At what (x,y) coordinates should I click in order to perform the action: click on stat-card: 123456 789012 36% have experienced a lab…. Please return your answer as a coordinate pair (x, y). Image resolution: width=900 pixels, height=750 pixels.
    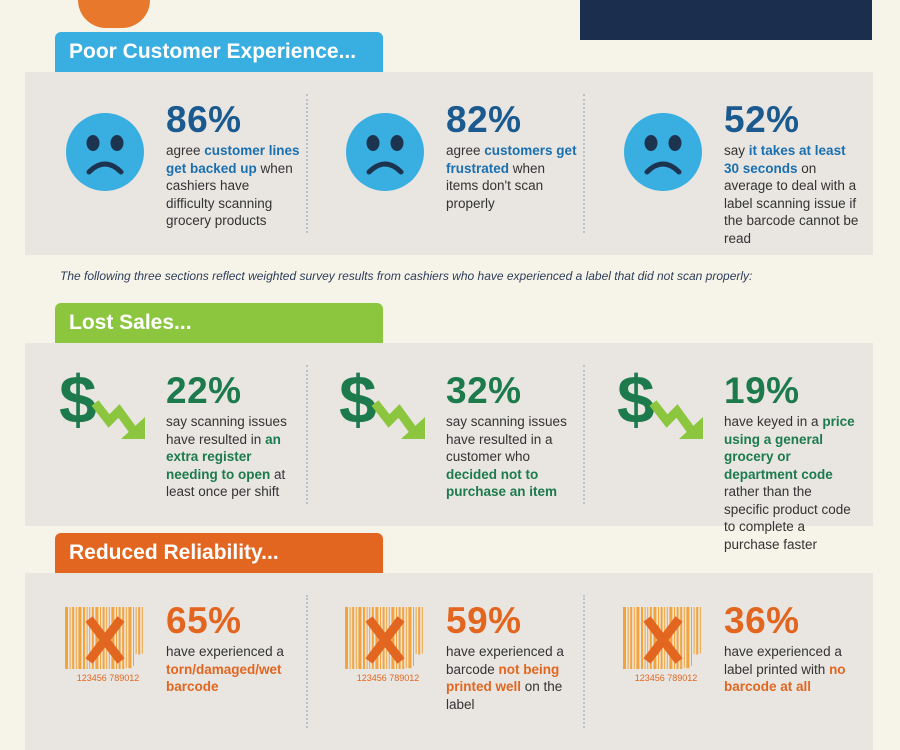
    Looking at the image, I should click on (722, 661).